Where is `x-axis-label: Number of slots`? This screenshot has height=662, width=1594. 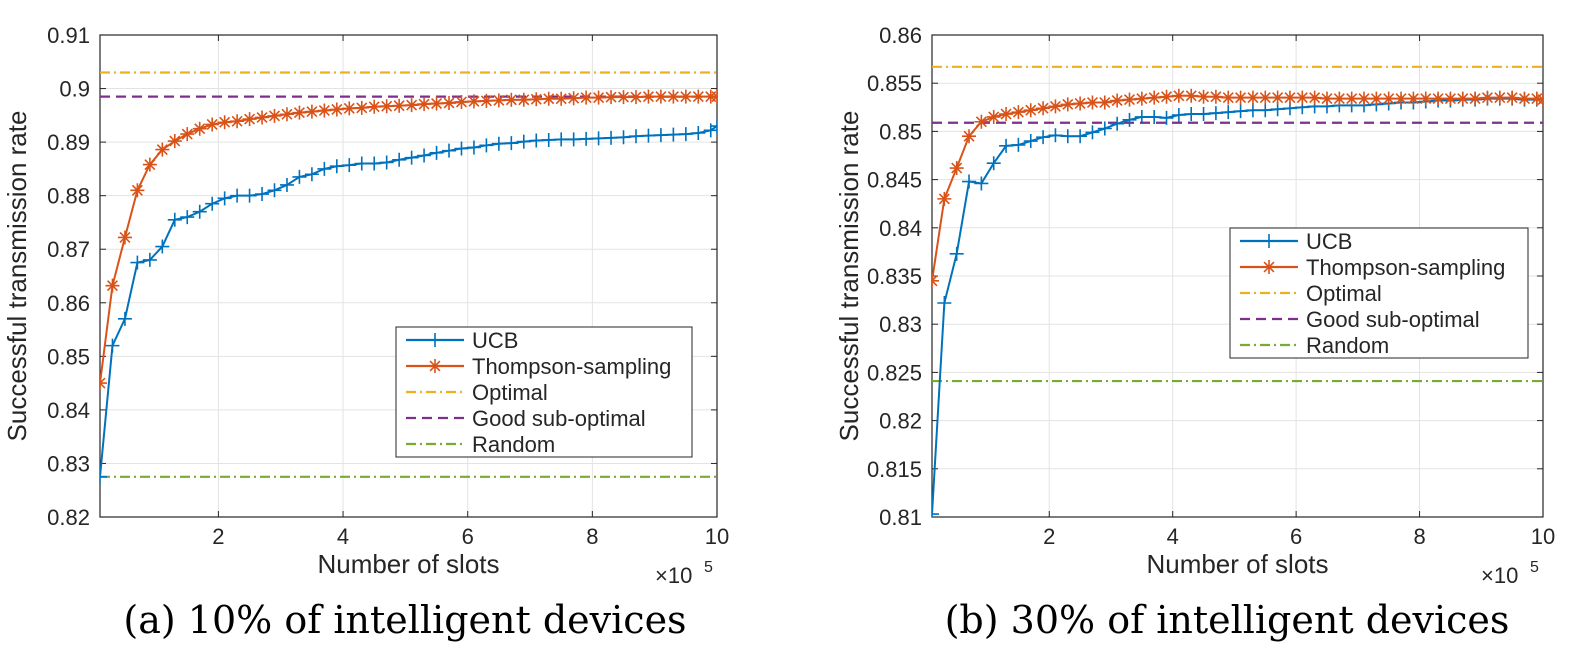
x-axis-label: Number of slots is located at coordinates (408, 564).